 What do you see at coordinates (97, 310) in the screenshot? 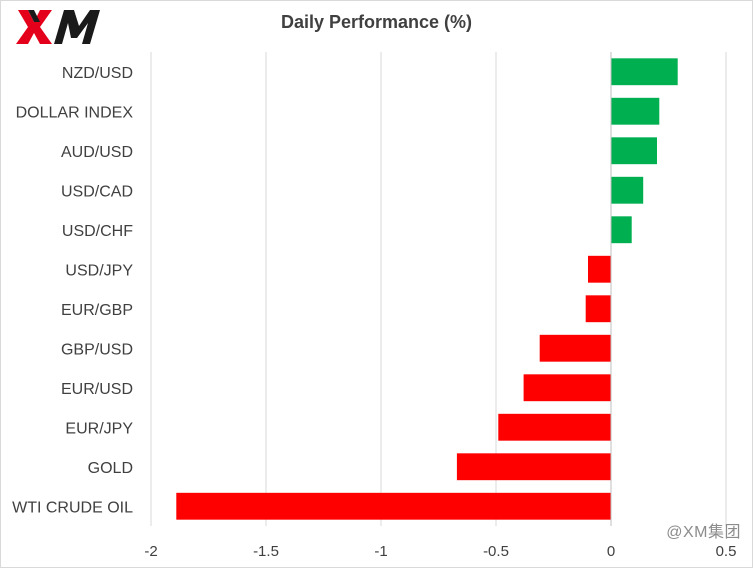
I see `category-label: EUR/GBP` at bounding box center [97, 310].